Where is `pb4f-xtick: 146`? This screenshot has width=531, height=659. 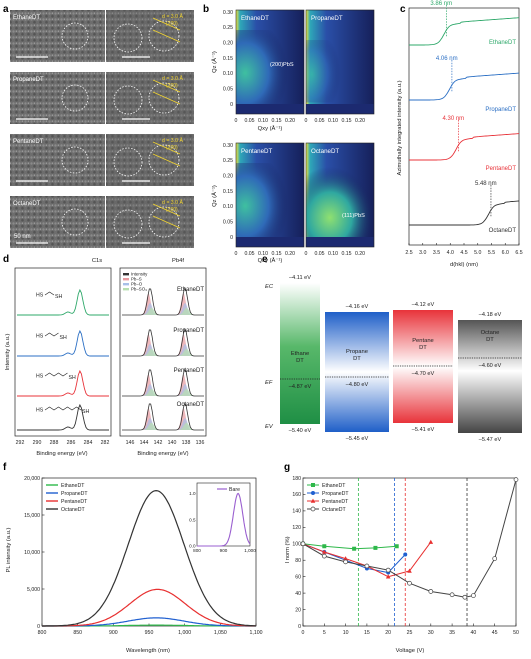 pb4f-xtick: 146 is located at coordinates (130, 443).